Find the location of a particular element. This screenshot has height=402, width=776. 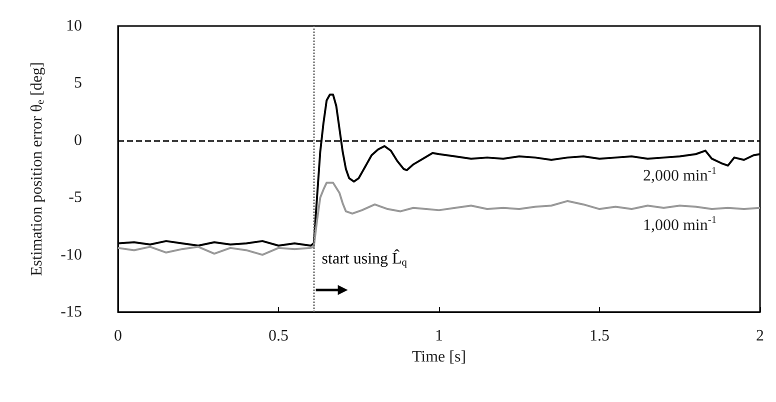

y-tick-label: 10 is located at coordinates (74, 26).